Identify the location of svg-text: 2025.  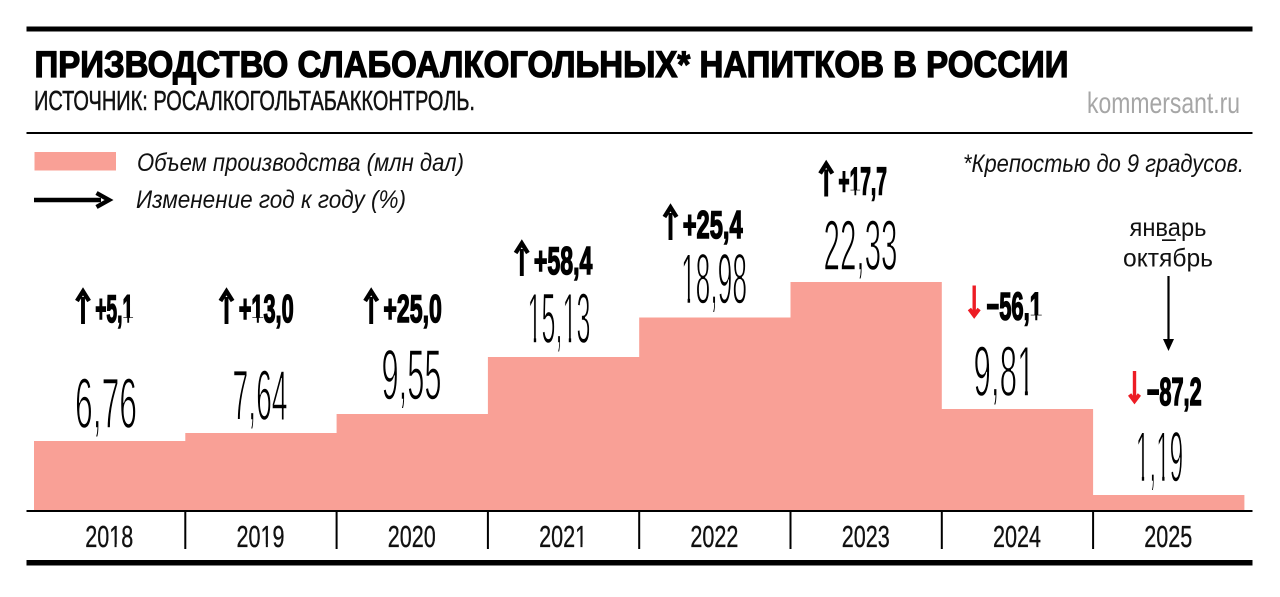
(1168, 536).